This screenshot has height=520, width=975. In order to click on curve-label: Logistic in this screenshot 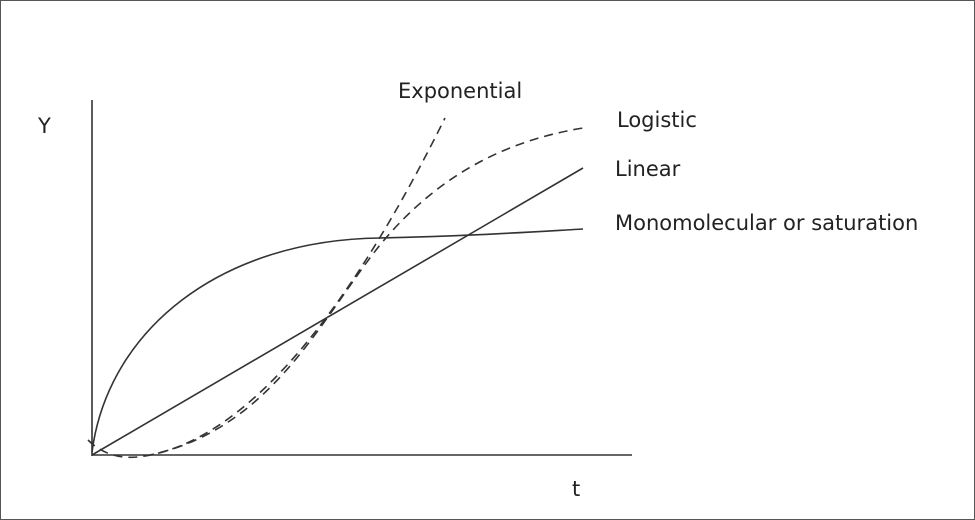, I will do `click(657, 120)`.